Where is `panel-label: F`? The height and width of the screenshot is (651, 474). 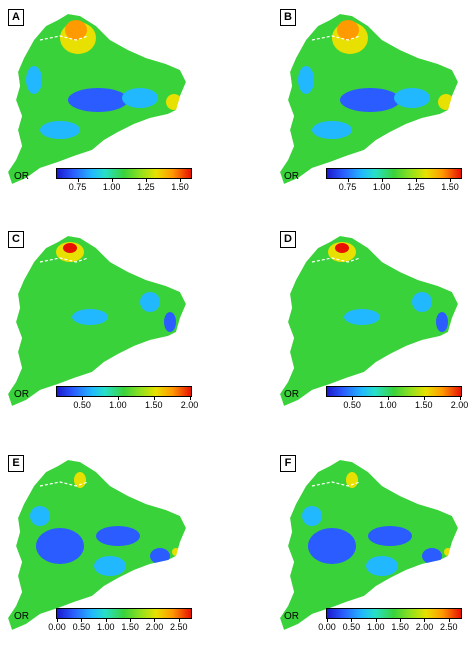 panel-label: F is located at coordinates (288, 463).